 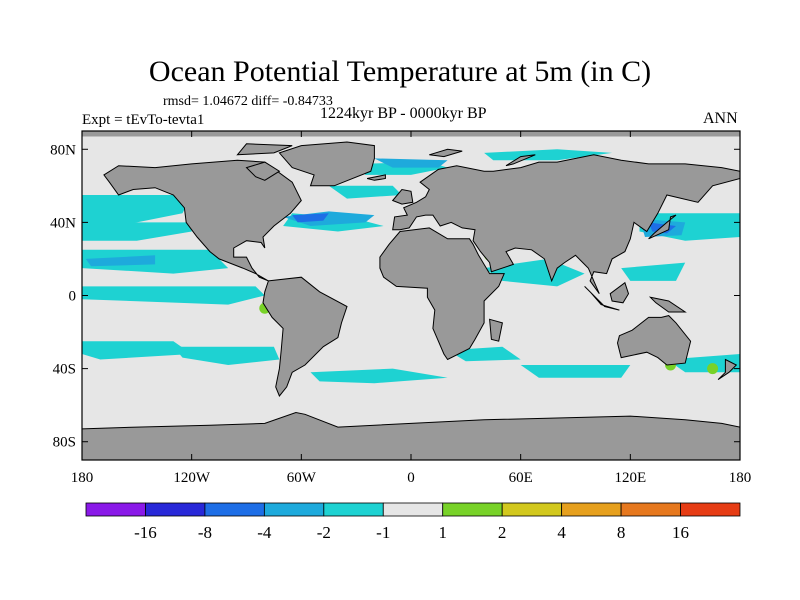 What do you see at coordinates (621, 532) in the screenshot?
I see `colorbar-label: 8` at bounding box center [621, 532].